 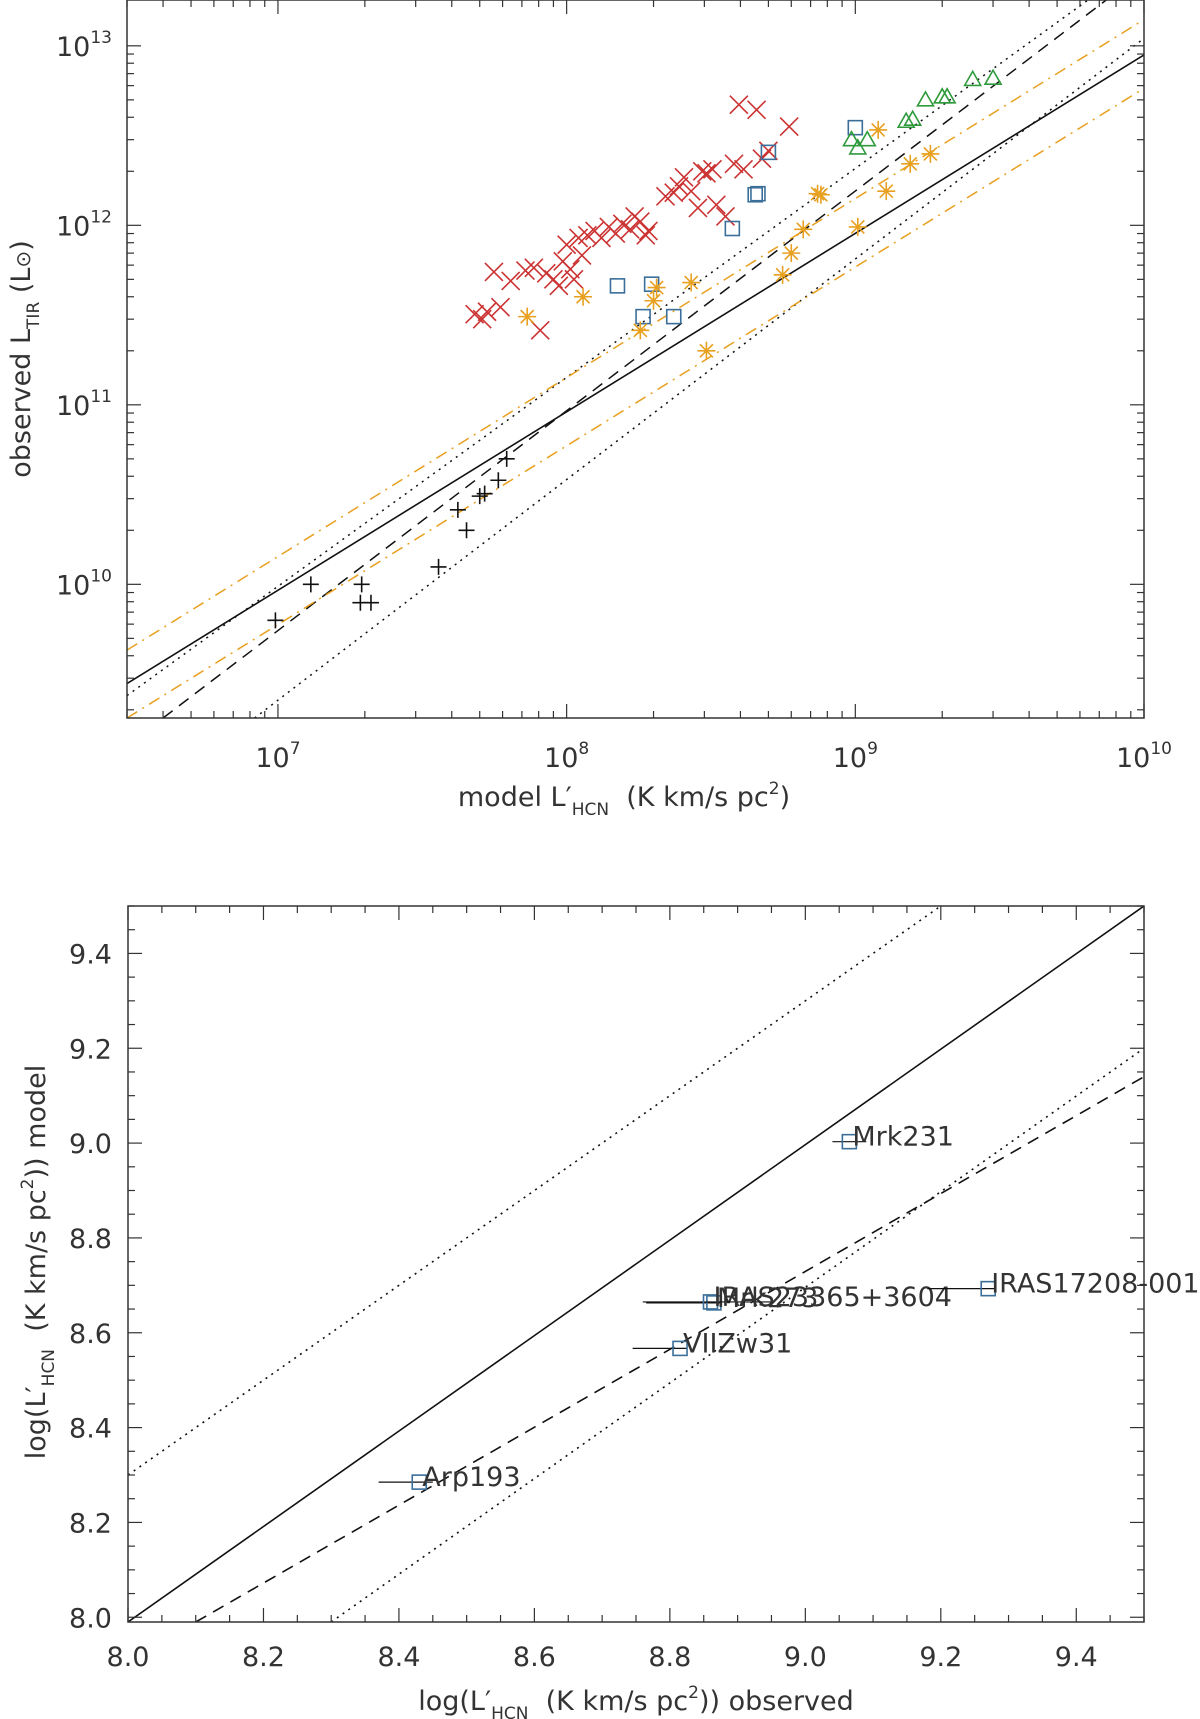 What do you see at coordinates (101, 217) in the screenshot?
I see `tick-exponent: 12` at bounding box center [101, 217].